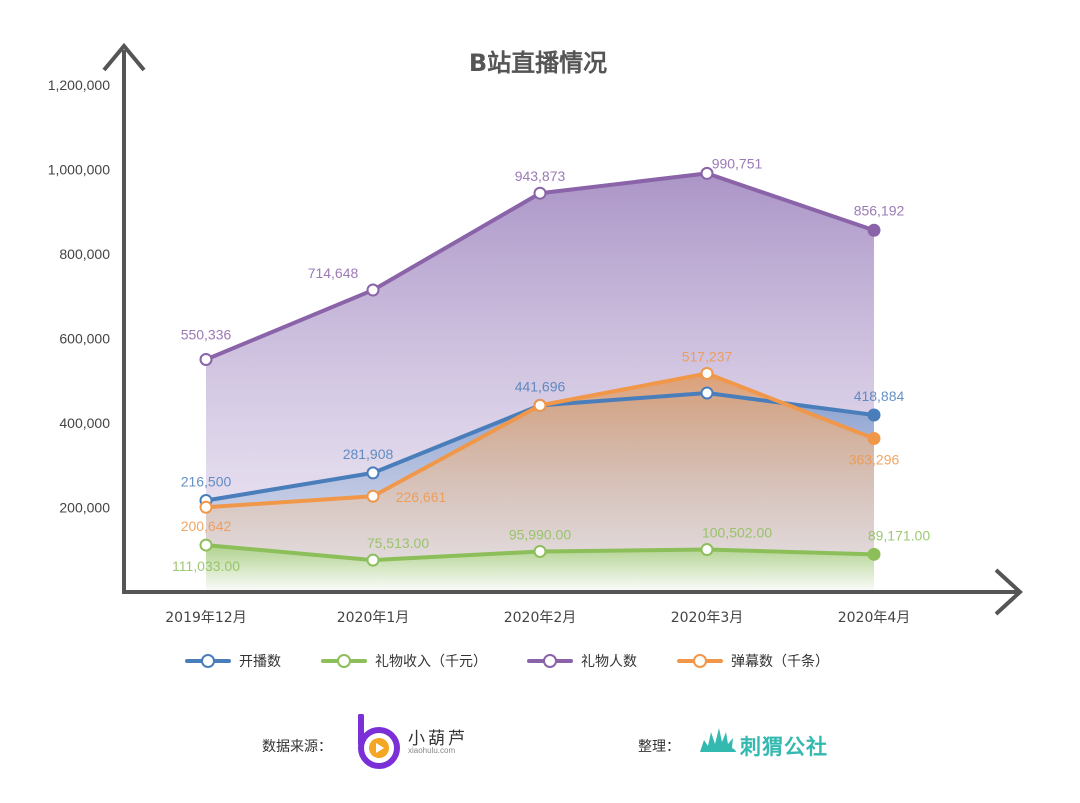 The width and height of the screenshot is (1080, 803). What do you see at coordinates (233, 661) in the screenshot?
I see `legend-item-kaibo: 开播数` at bounding box center [233, 661].